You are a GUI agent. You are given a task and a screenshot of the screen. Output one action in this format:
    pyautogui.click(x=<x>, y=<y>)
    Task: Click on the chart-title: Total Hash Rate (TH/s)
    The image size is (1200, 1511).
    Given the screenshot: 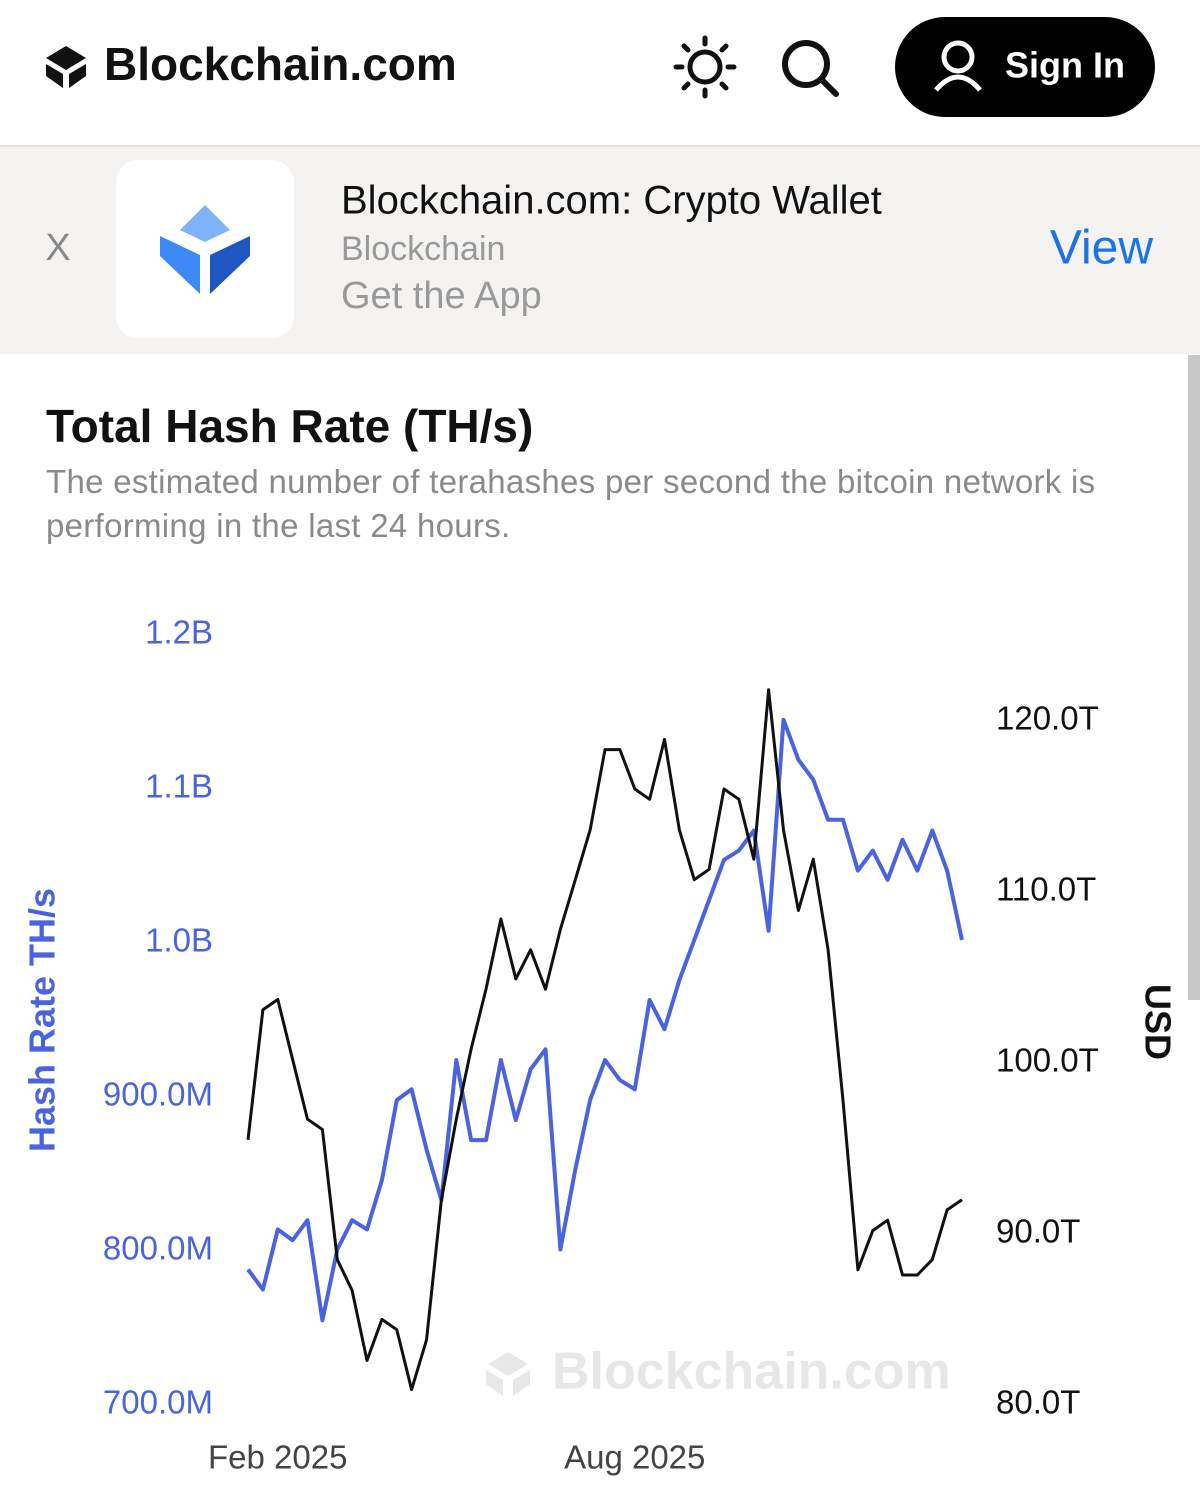 What is the action you would take?
    pyautogui.click(x=289, y=426)
    